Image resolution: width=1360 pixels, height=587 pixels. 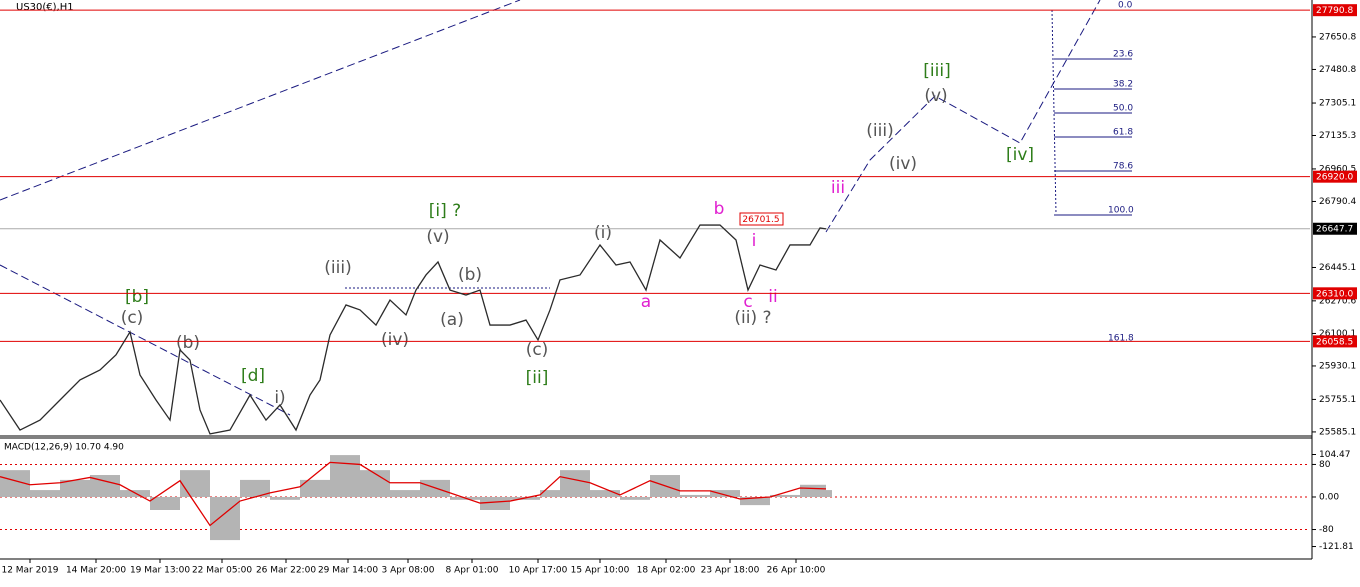 What do you see at coordinates (963, 116) in the screenshot?
I see `projection-line` at bounding box center [963, 116].